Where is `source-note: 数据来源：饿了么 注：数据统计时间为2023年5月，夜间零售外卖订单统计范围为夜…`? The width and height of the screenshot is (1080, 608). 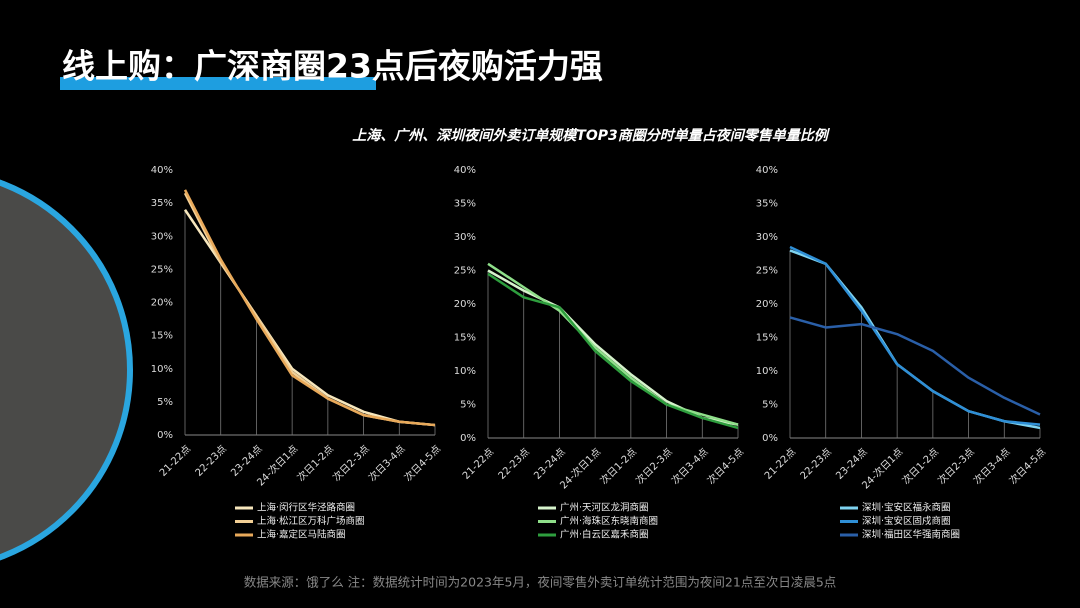
source-note: 数据来源：饿了么 注：数据统计时间为2023年5月，夜间零售外卖订单统计范围为夜… is located at coordinates (540, 582).